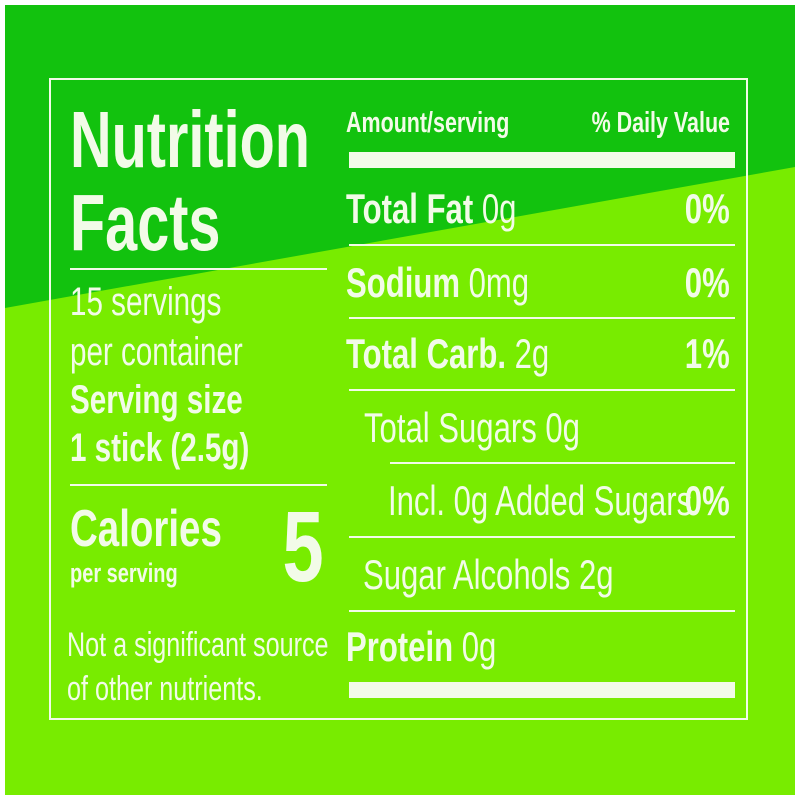  What do you see at coordinates (198, 645) in the screenshot?
I see `footnote-line1: Not a significant source` at bounding box center [198, 645].